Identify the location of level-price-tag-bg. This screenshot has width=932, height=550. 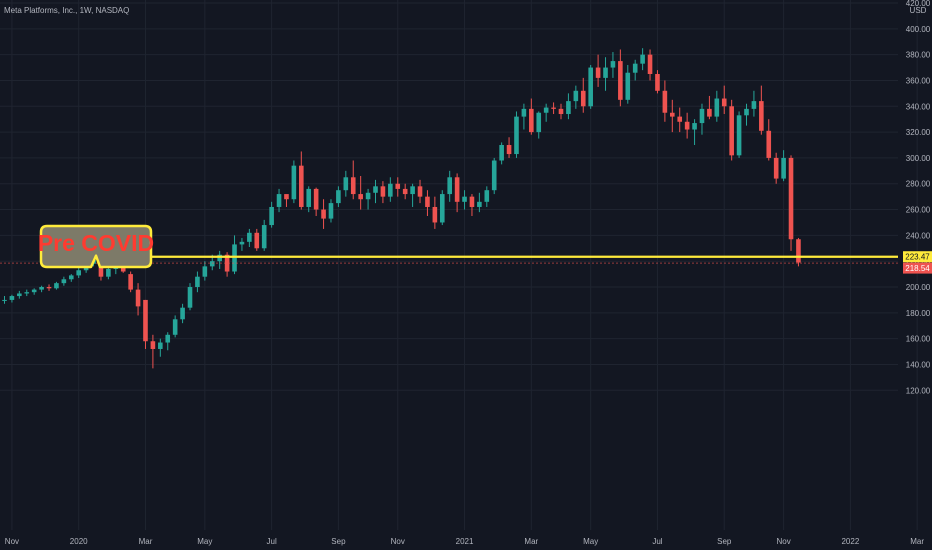
(917, 257).